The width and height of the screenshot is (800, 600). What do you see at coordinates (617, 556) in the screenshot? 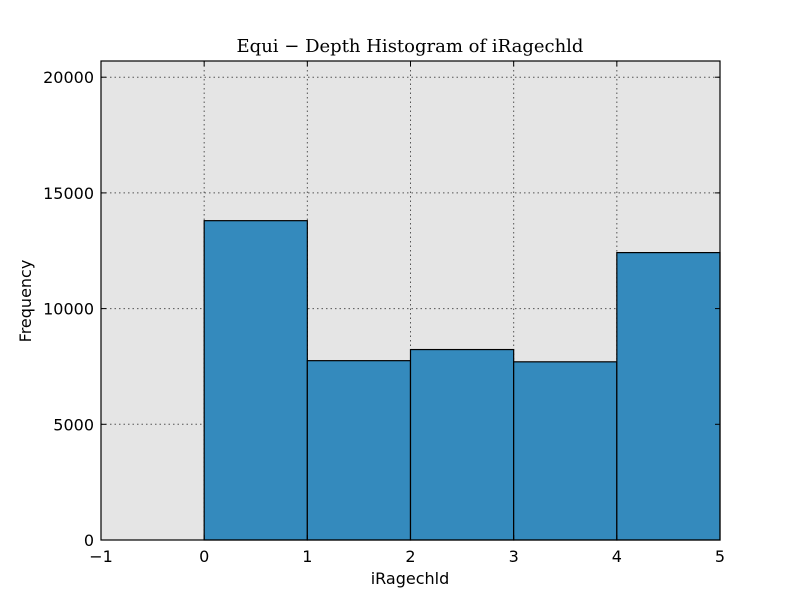
I see `x-tick-label: 4` at bounding box center [617, 556].